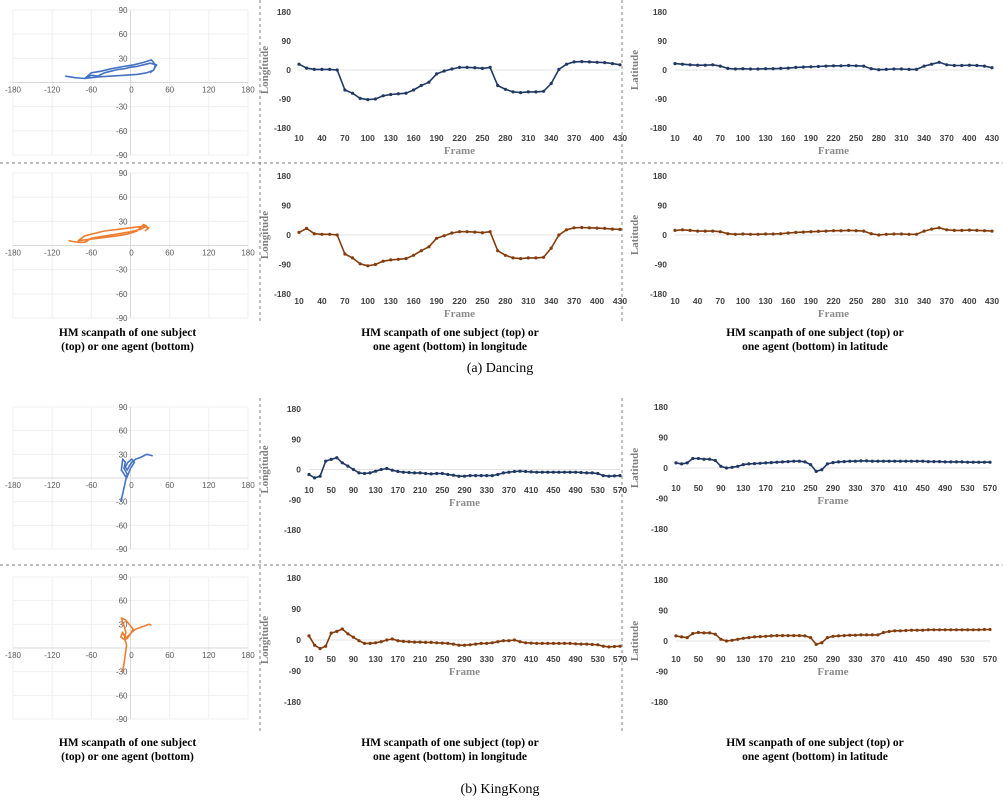 This screenshot has width=1003, height=809. I want to click on y-tick-label: 60, so click(123, 601).